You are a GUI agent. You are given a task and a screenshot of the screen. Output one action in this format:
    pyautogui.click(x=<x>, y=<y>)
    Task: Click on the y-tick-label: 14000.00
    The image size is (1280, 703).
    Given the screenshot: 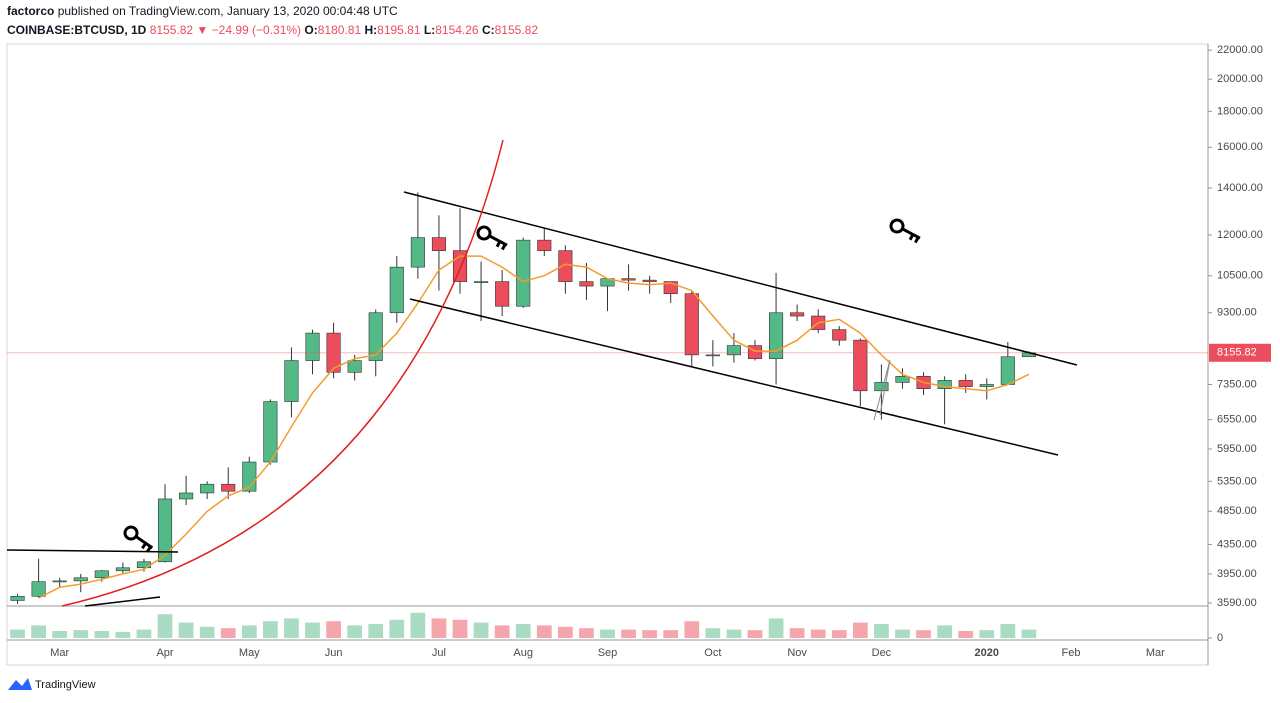 What is the action you would take?
    pyautogui.click(x=1240, y=188)
    